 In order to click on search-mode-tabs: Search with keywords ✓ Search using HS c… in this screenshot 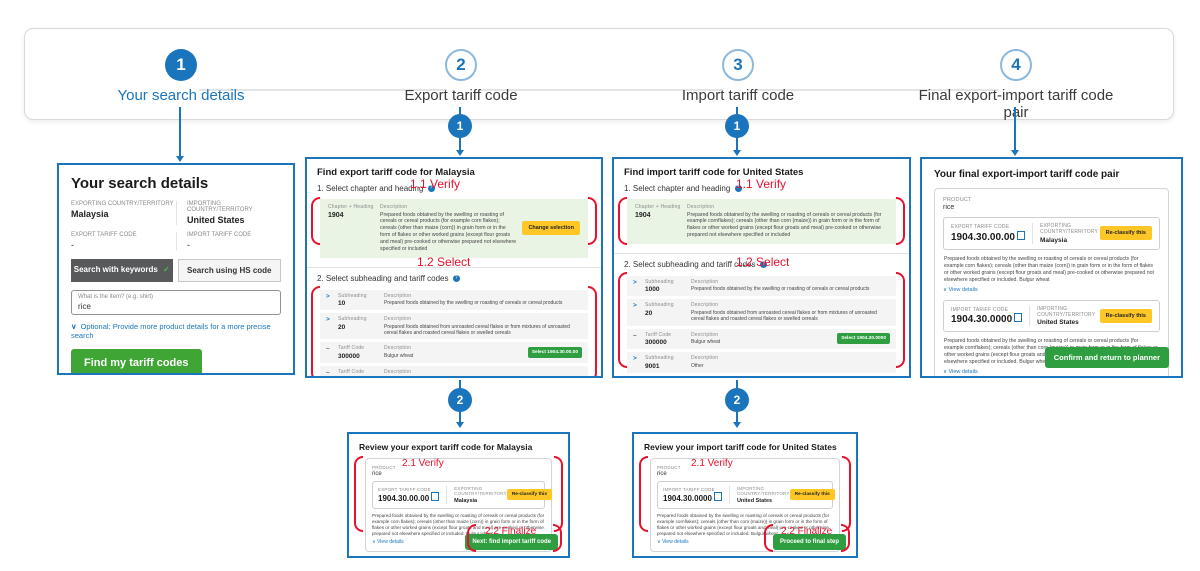, I will do `click(176, 270)`.